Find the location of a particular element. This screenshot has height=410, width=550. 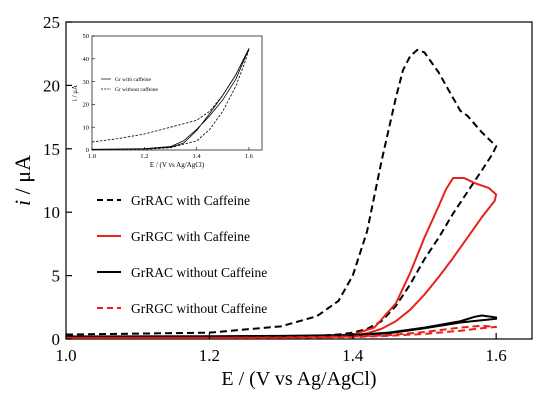

legend-label: GrRGC with Caffeine is located at coordinates (190, 236).